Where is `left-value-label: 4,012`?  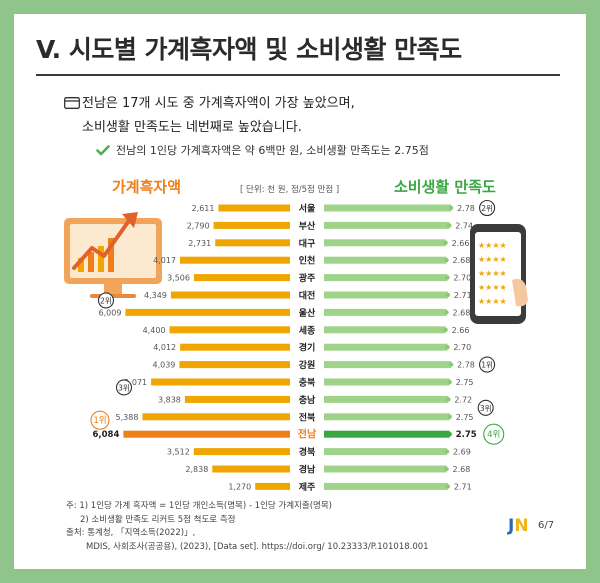
left-value-label: 4,012 is located at coordinates (164, 347).